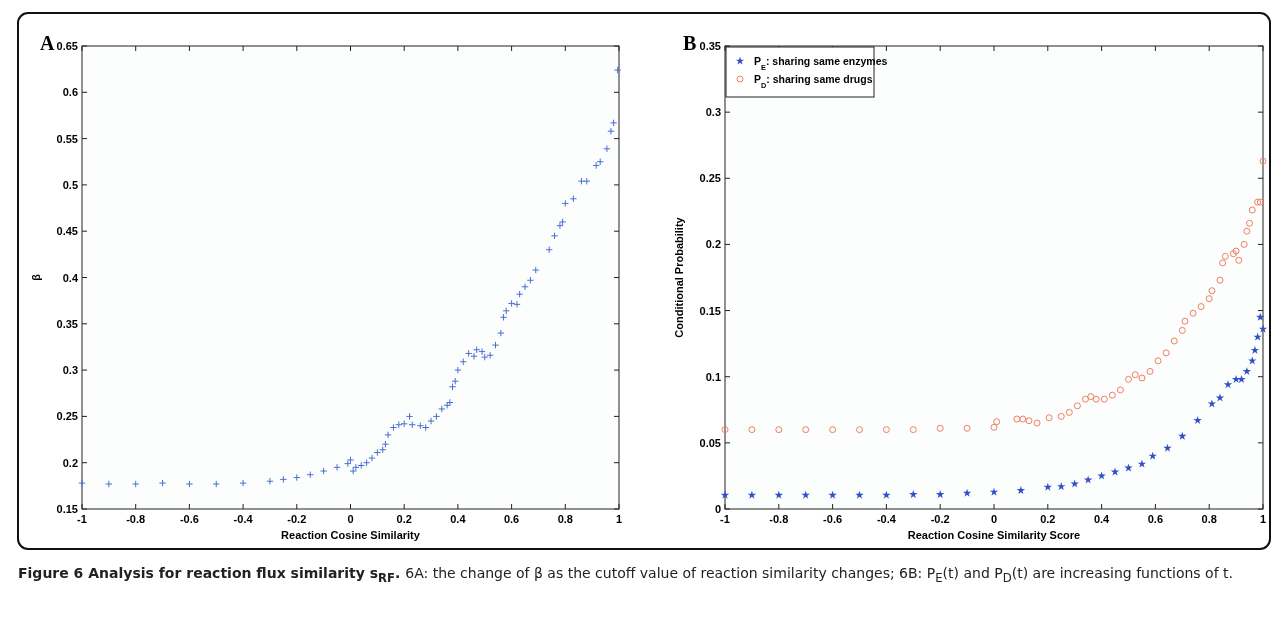 This screenshot has height=622, width=1282. What do you see at coordinates (710, 442) in the screenshot?
I see `y-tick-label: 0.05` at bounding box center [710, 442].